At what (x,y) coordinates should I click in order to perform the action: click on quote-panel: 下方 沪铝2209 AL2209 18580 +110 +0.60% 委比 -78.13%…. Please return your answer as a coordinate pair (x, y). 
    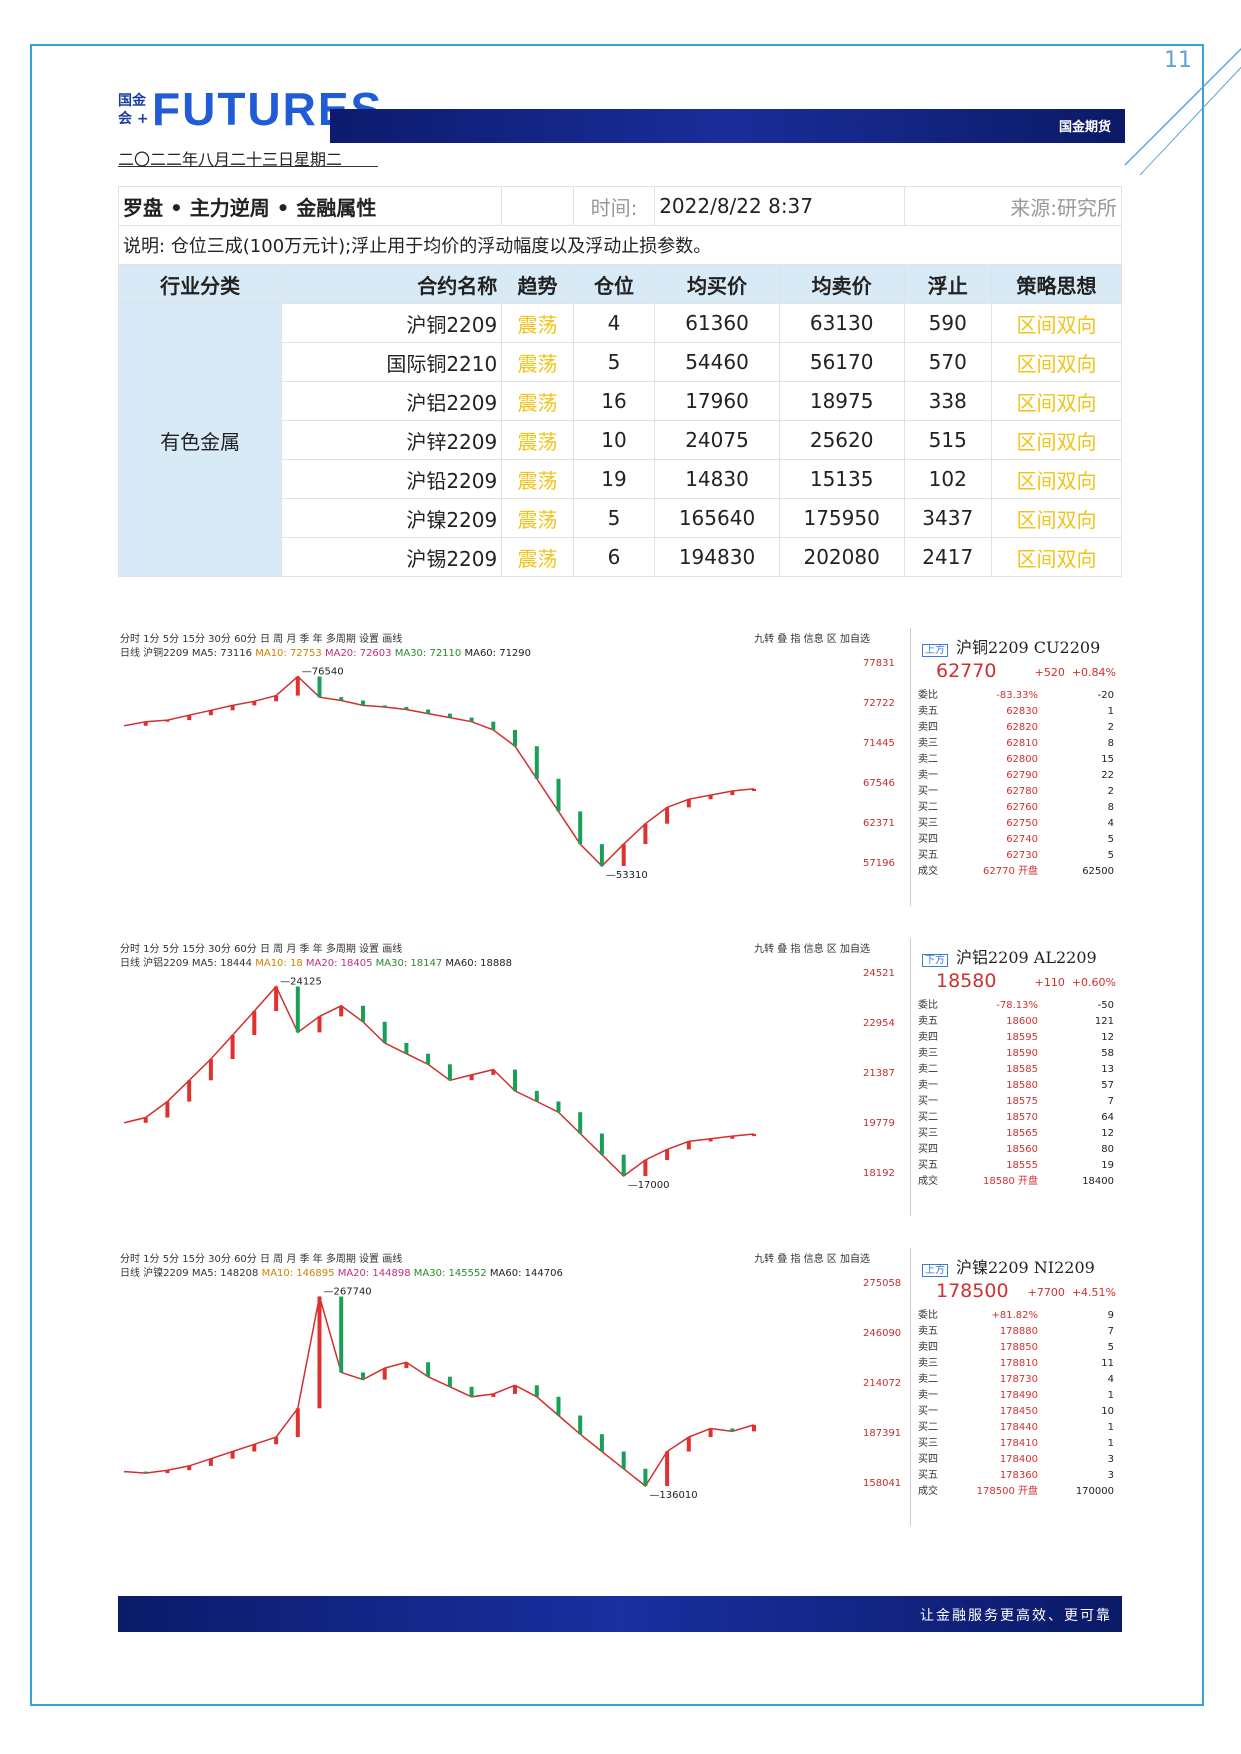
    Looking at the image, I should click on (1018, 1077).